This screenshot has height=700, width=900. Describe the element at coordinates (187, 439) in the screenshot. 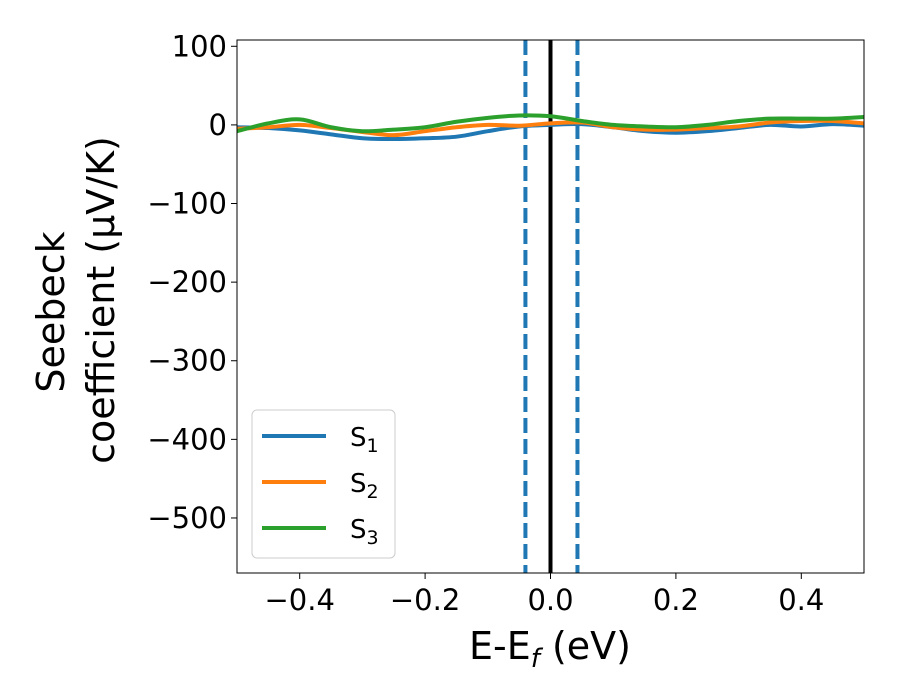

I see `y-tick-label: −400` at that location.